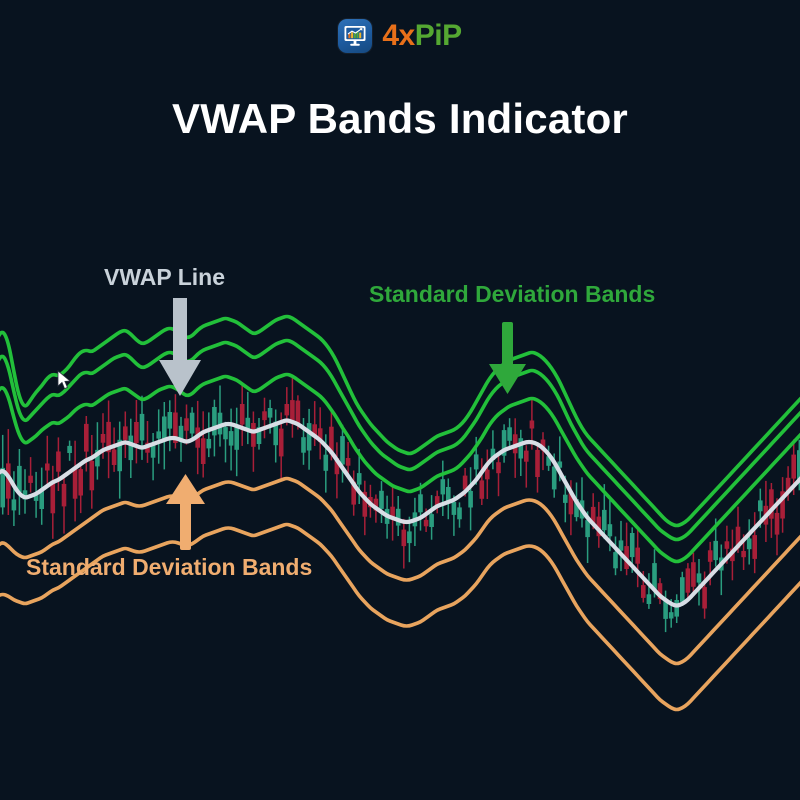 The height and width of the screenshot is (800, 800). I want to click on monitor-chart-logo-icon, so click(355, 36).